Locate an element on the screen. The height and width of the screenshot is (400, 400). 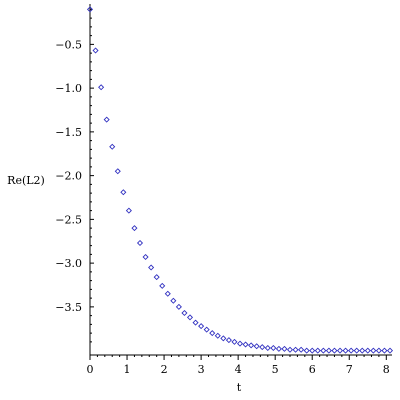
x-tick-label: 7 is located at coordinates (349, 369).